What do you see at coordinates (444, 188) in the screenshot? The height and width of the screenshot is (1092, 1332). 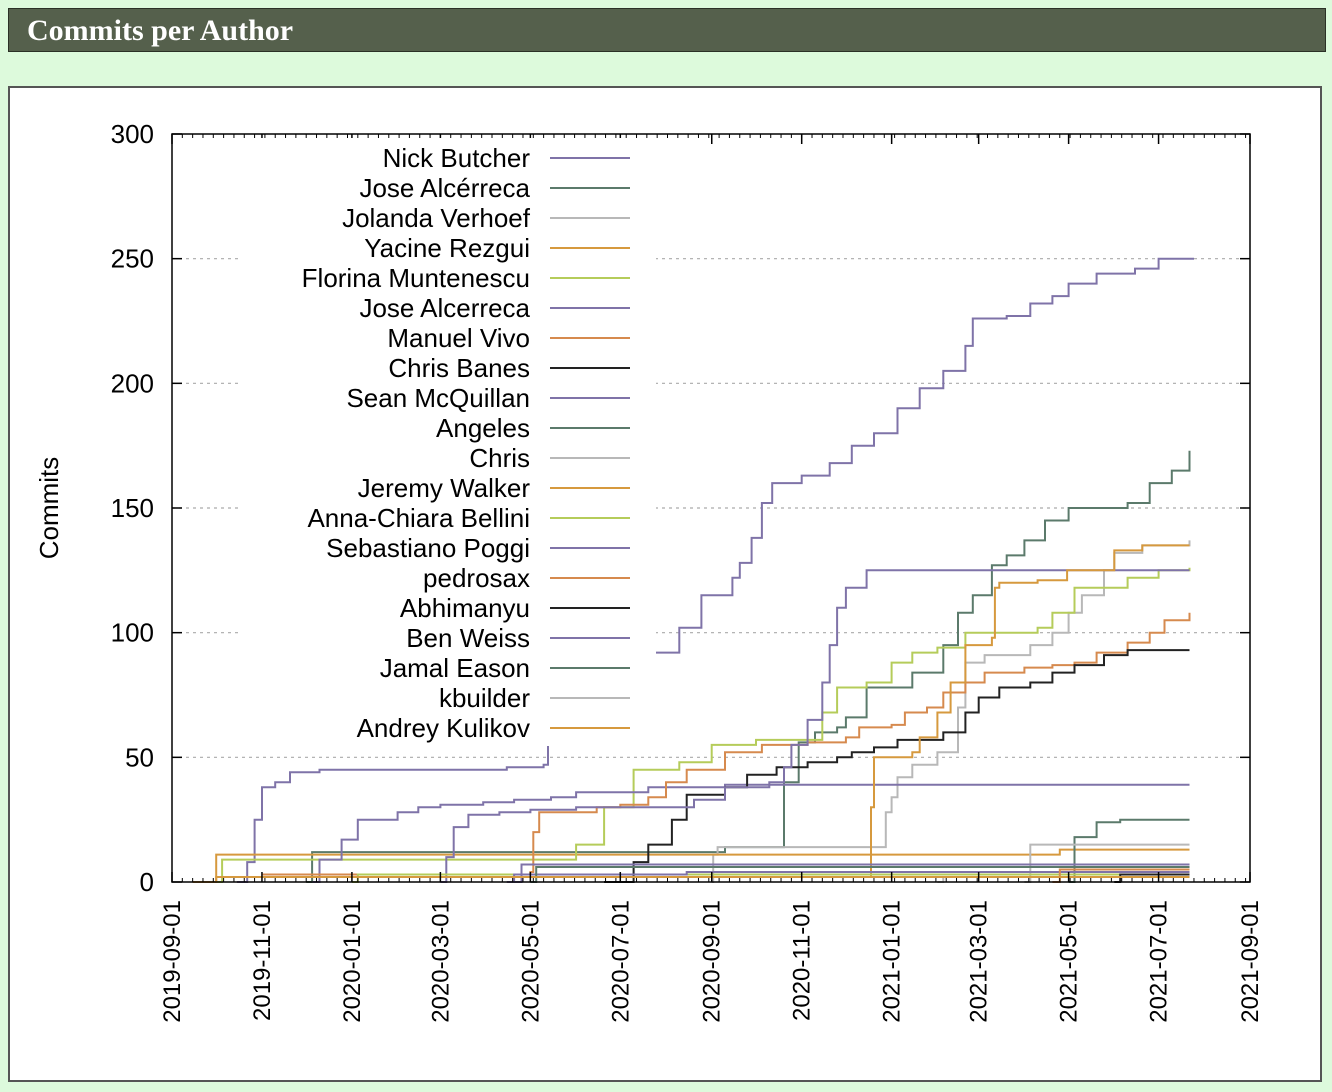 I see `legend-label: Jose Alcérreca` at bounding box center [444, 188].